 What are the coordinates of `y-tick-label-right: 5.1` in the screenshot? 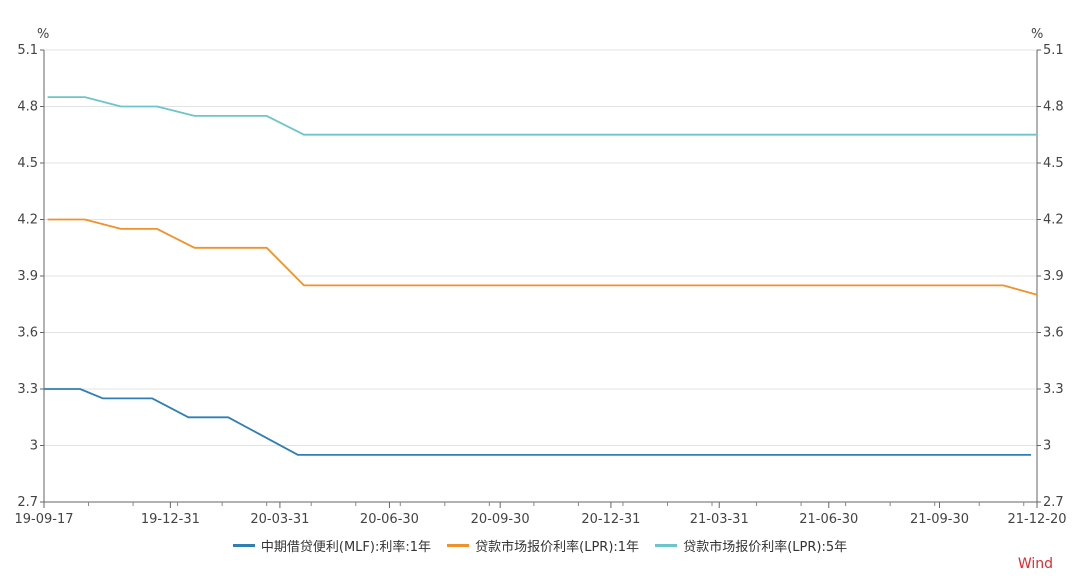 It's located at (1053, 50).